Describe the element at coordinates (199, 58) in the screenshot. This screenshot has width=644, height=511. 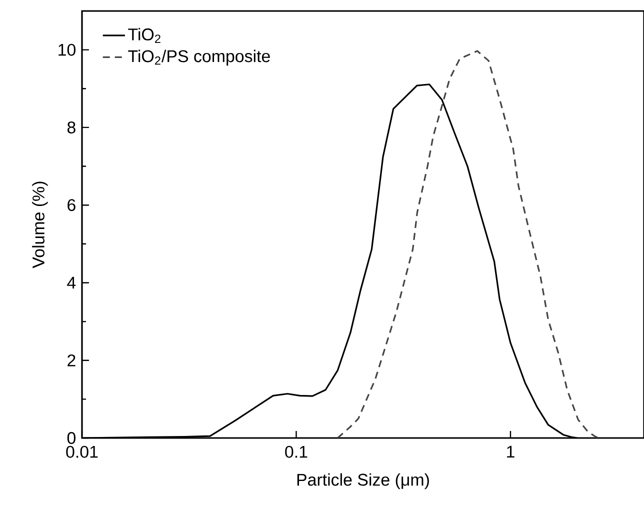
I see `legend-label: TiO$_{2}$/PS composite` at that location.